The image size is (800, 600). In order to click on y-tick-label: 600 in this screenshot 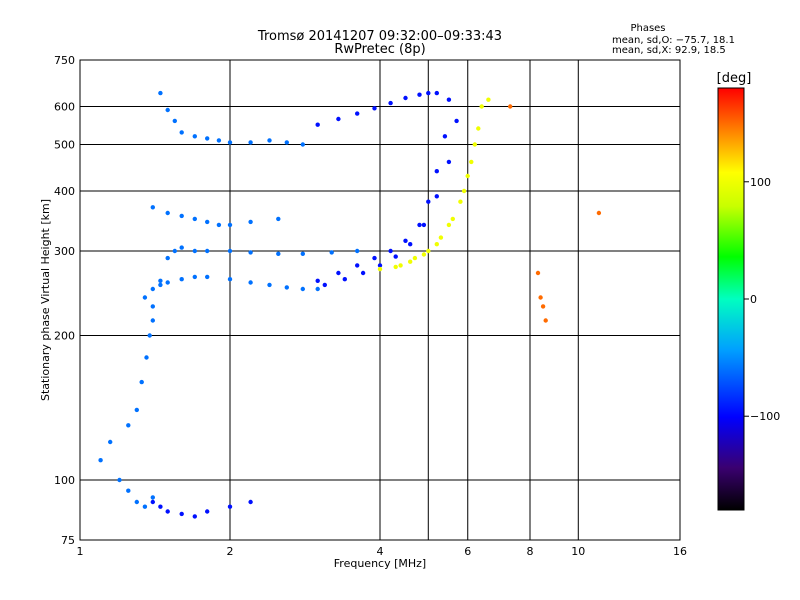, I will do `click(64, 107)`.